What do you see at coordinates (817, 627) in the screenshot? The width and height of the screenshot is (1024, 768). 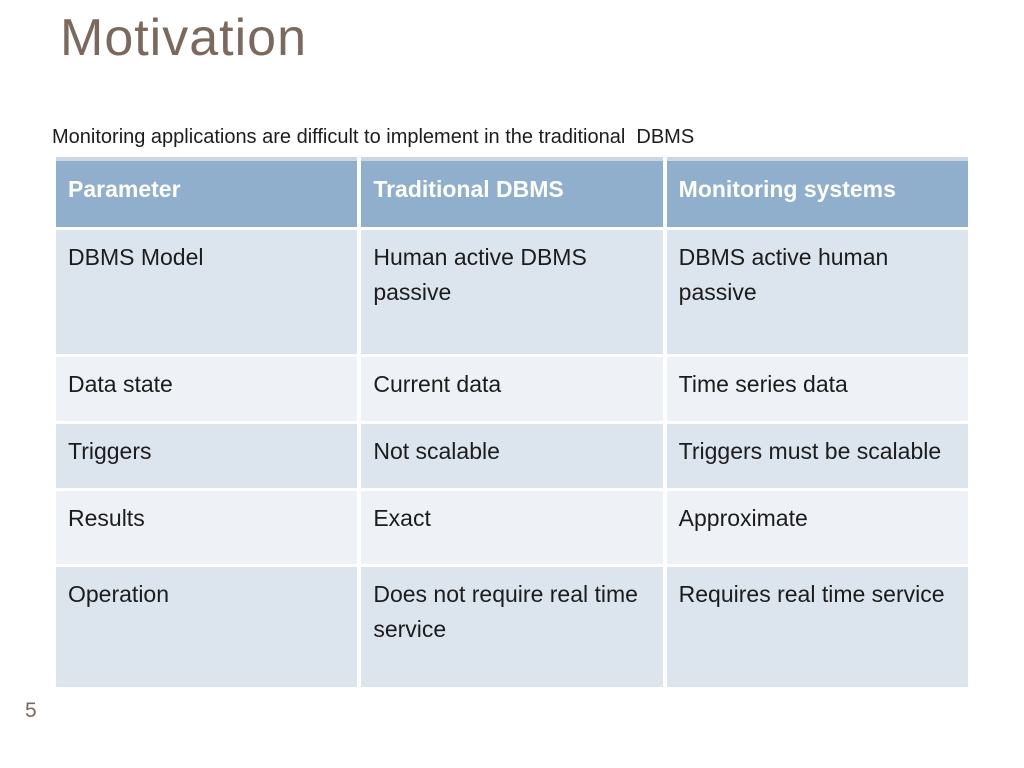 I see `table-cell-operation-monitoring: Requires real time service` at bounding box center [817, 627].